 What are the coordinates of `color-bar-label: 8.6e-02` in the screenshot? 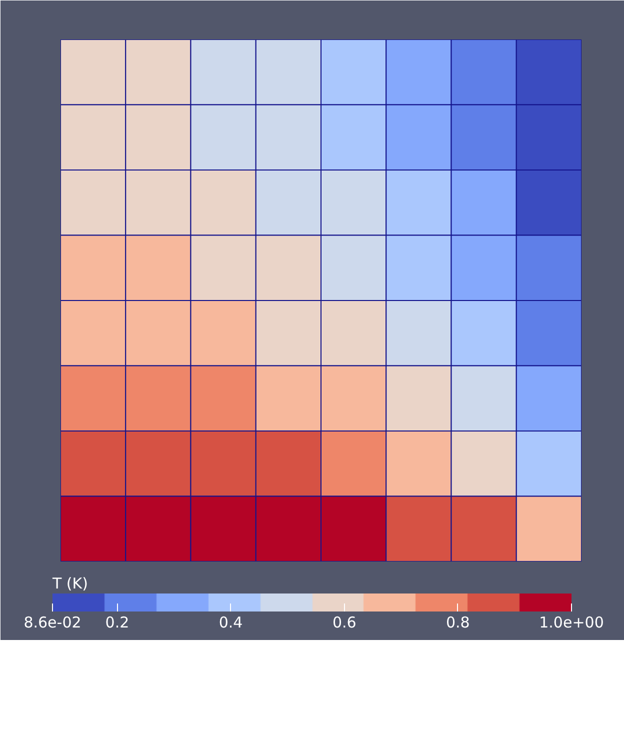 It's located at (53, 623).